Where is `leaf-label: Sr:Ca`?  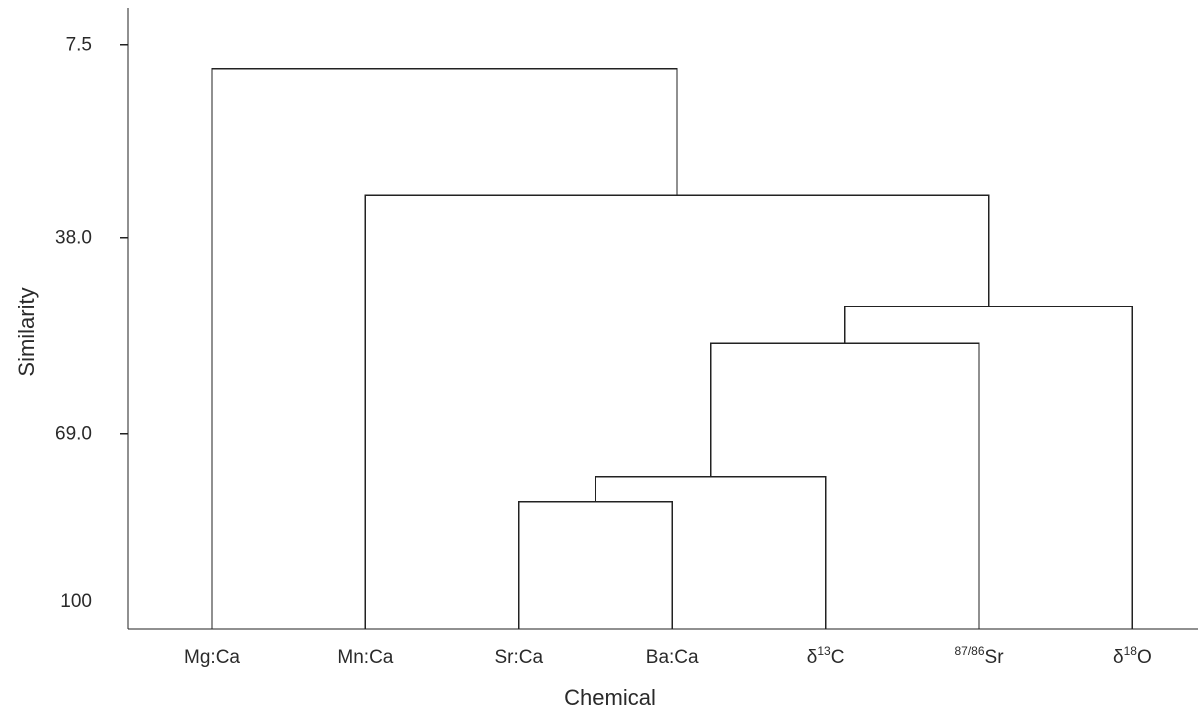
leaf-label: Sr:Ca is located at coordinates (519, 657).